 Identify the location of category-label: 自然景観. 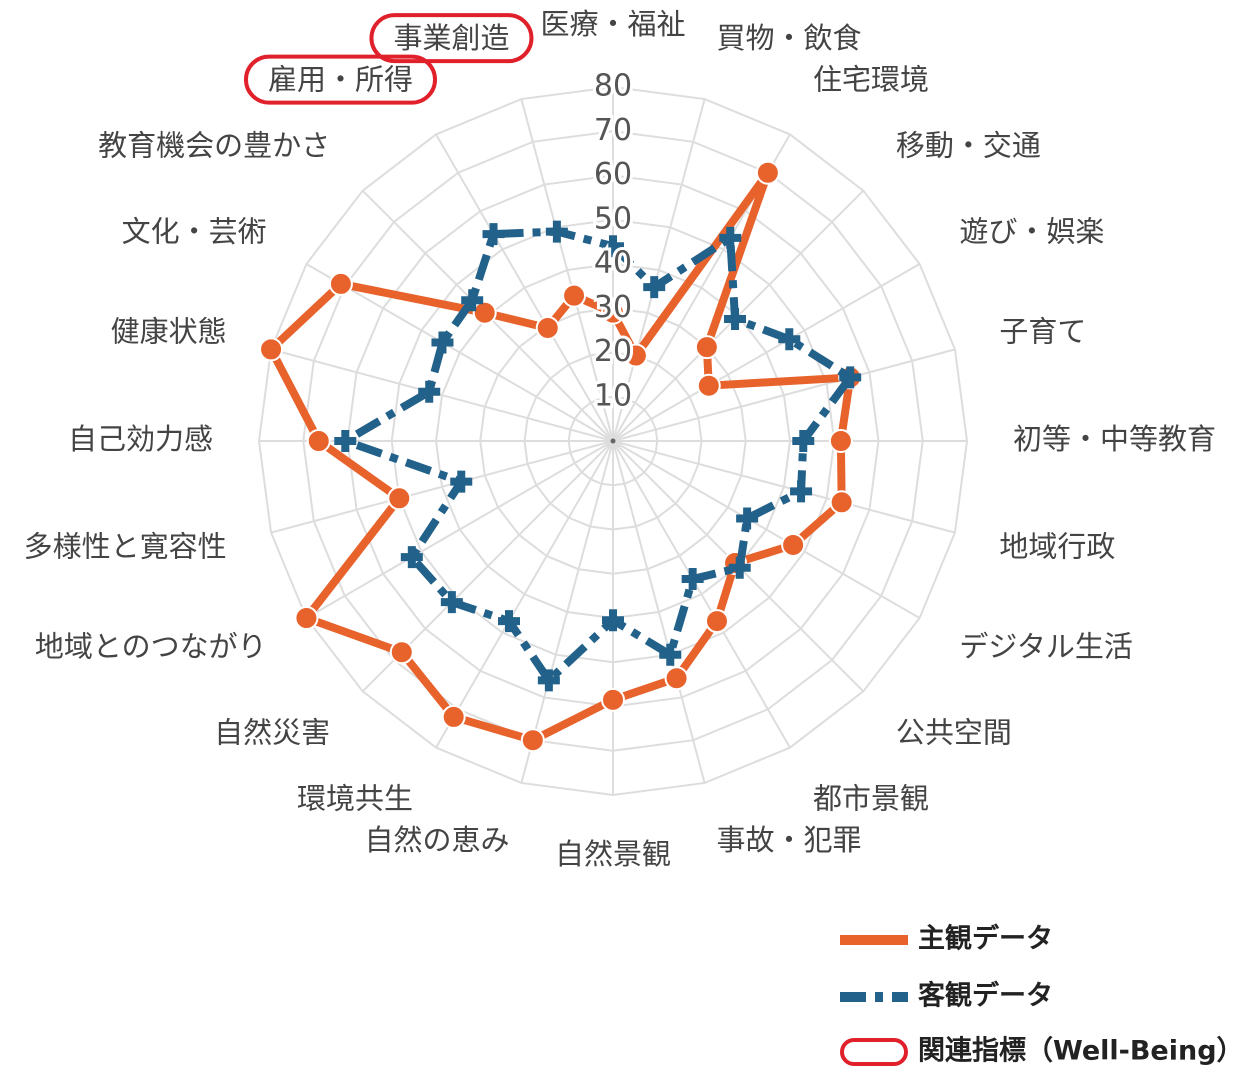
(613, 854).